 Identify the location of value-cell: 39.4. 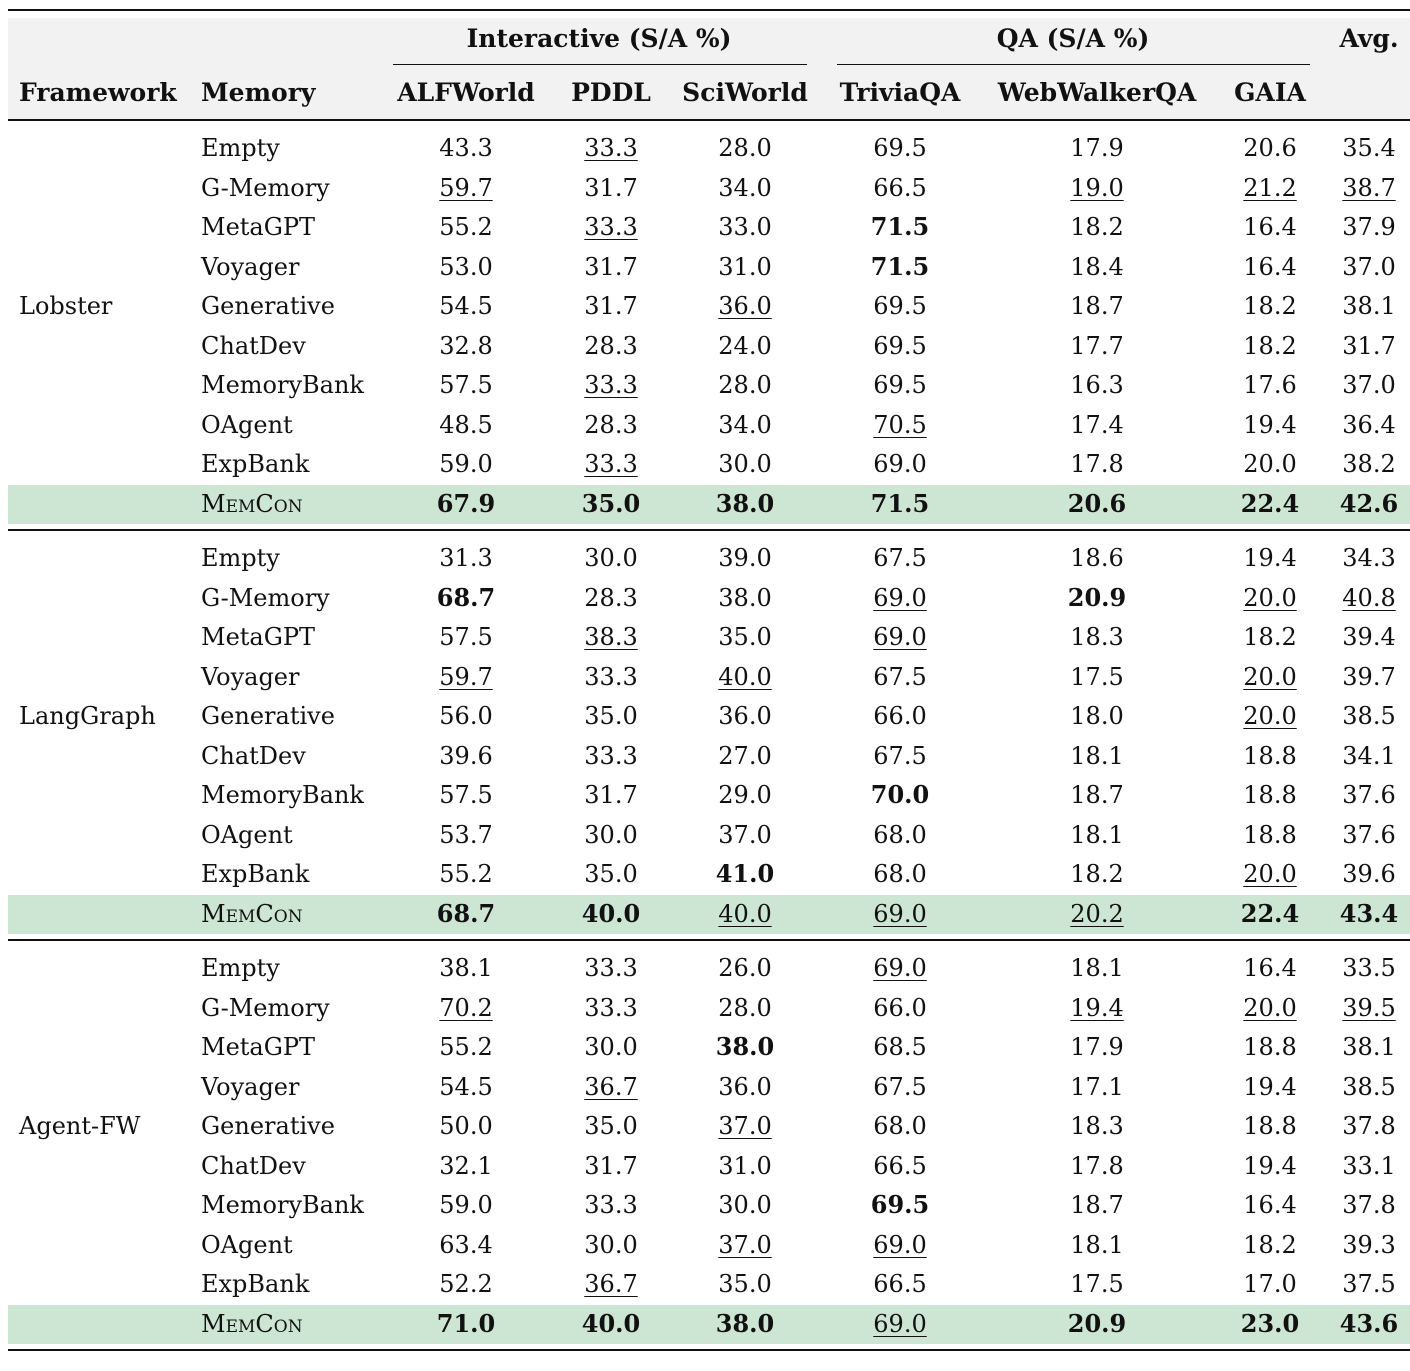
(1369, 637).